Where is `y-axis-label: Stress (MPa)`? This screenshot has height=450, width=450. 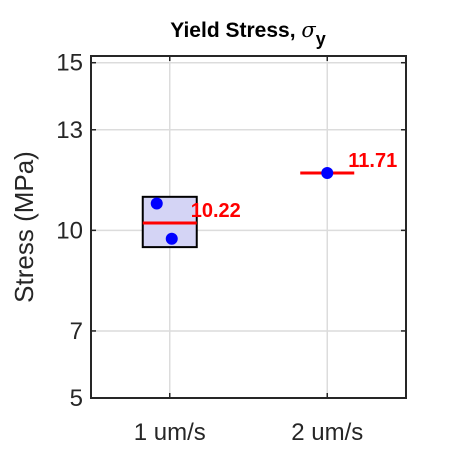
y-axis-label: Stress (MPa) is located at coordinates (24, 227).